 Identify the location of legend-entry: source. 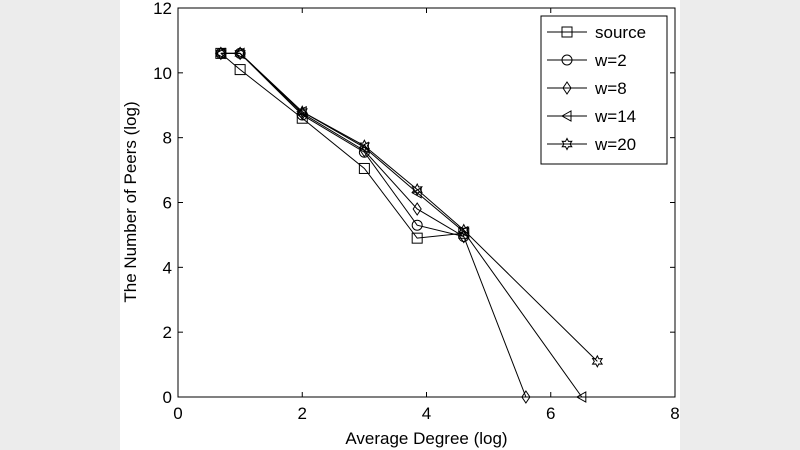
(596, 32).